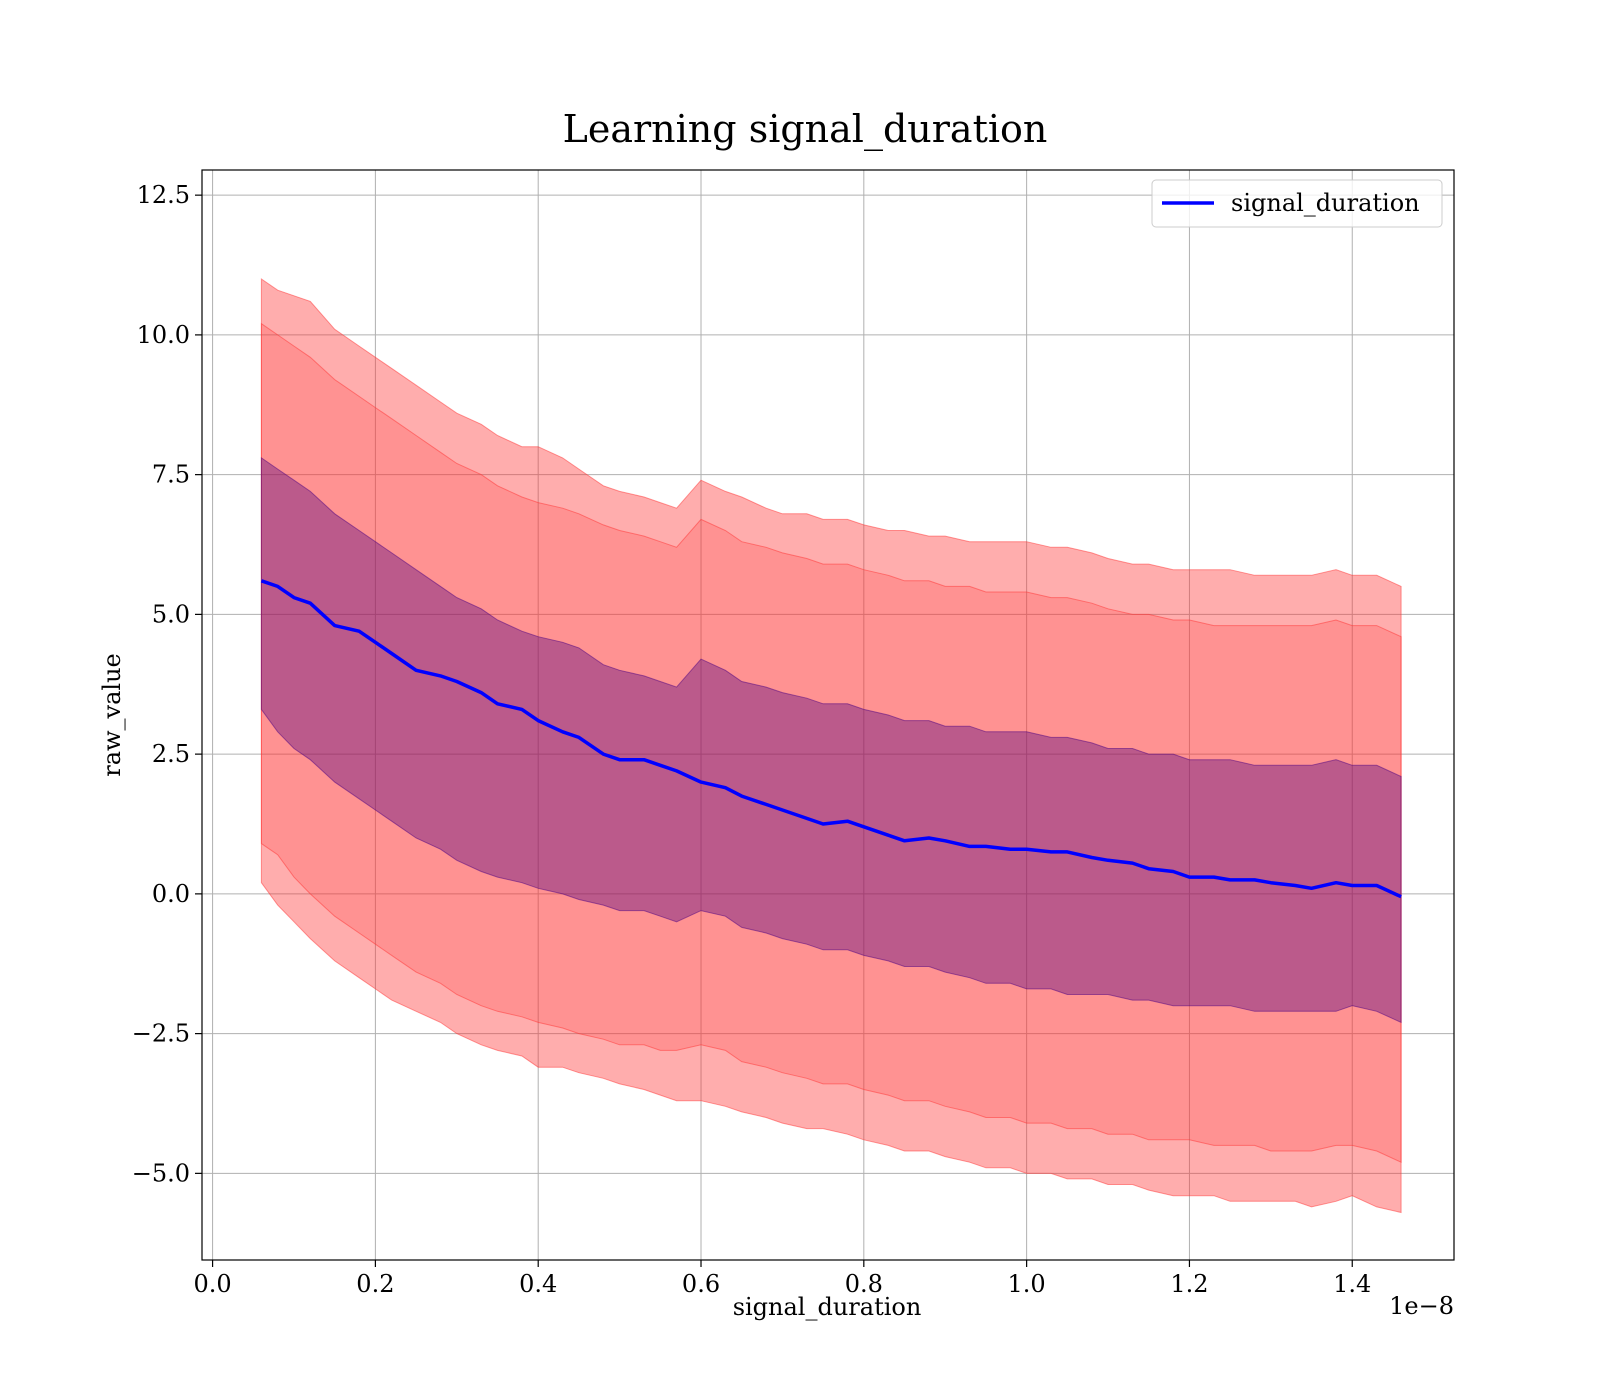  What do you see at coordinates (171, 475) in the screenshot?
I see `y-tick-label: 7.5` at bounding box center [171, 475].